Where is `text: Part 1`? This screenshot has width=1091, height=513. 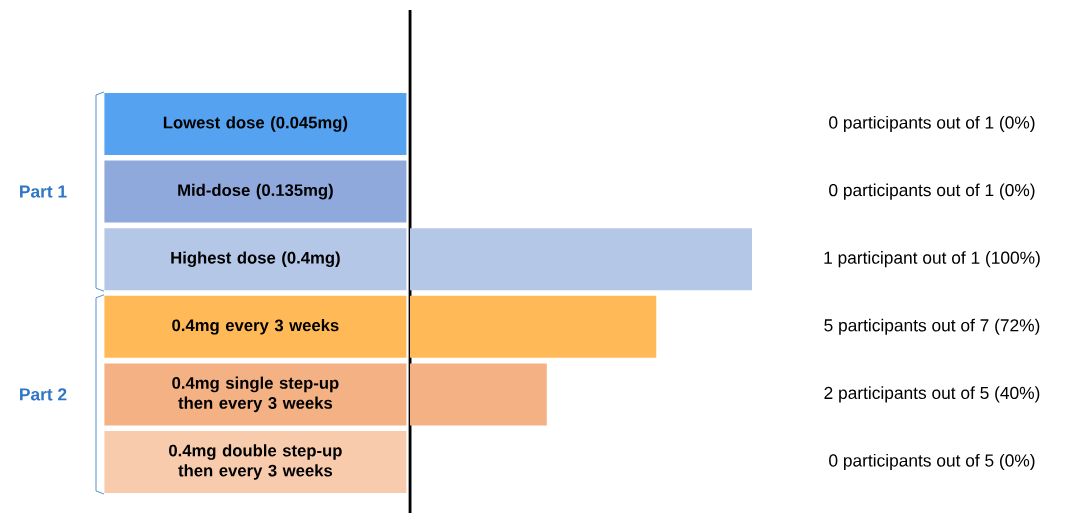
text: Part 1 is located at coordinates (43, 191).